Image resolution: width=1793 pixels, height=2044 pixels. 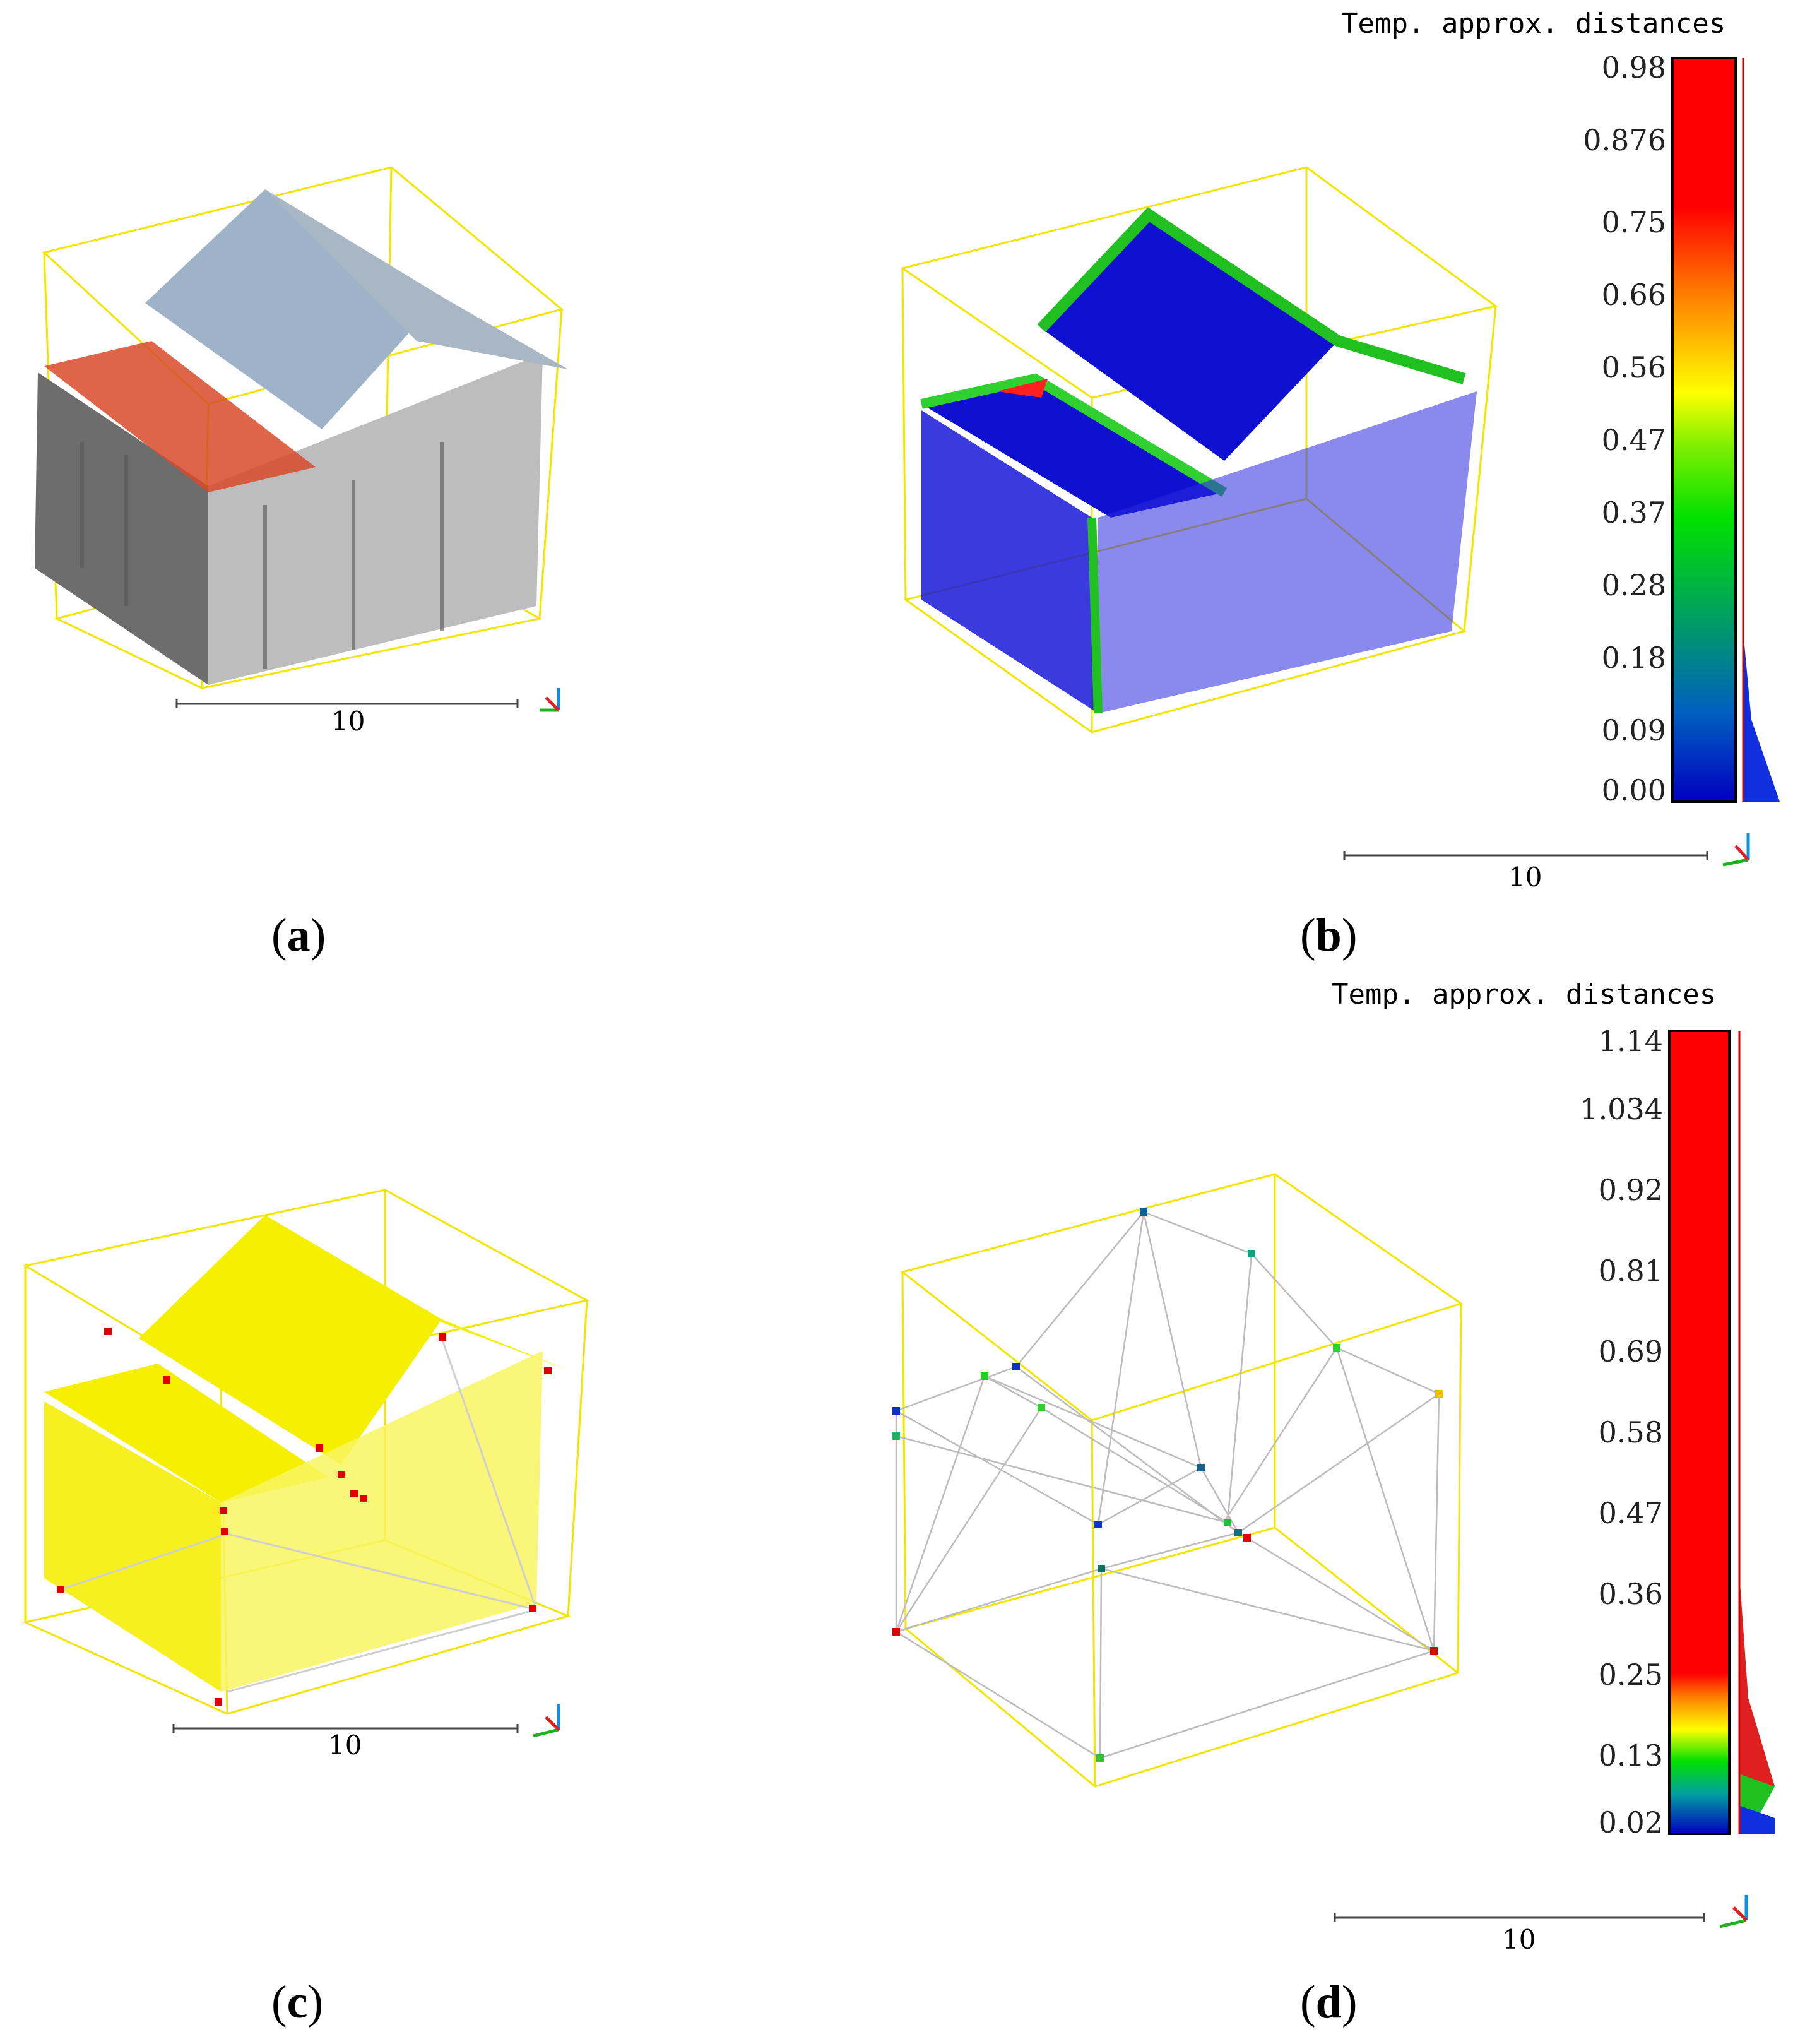 I want to click on caption-a: (a), so click(x=298, y=935).